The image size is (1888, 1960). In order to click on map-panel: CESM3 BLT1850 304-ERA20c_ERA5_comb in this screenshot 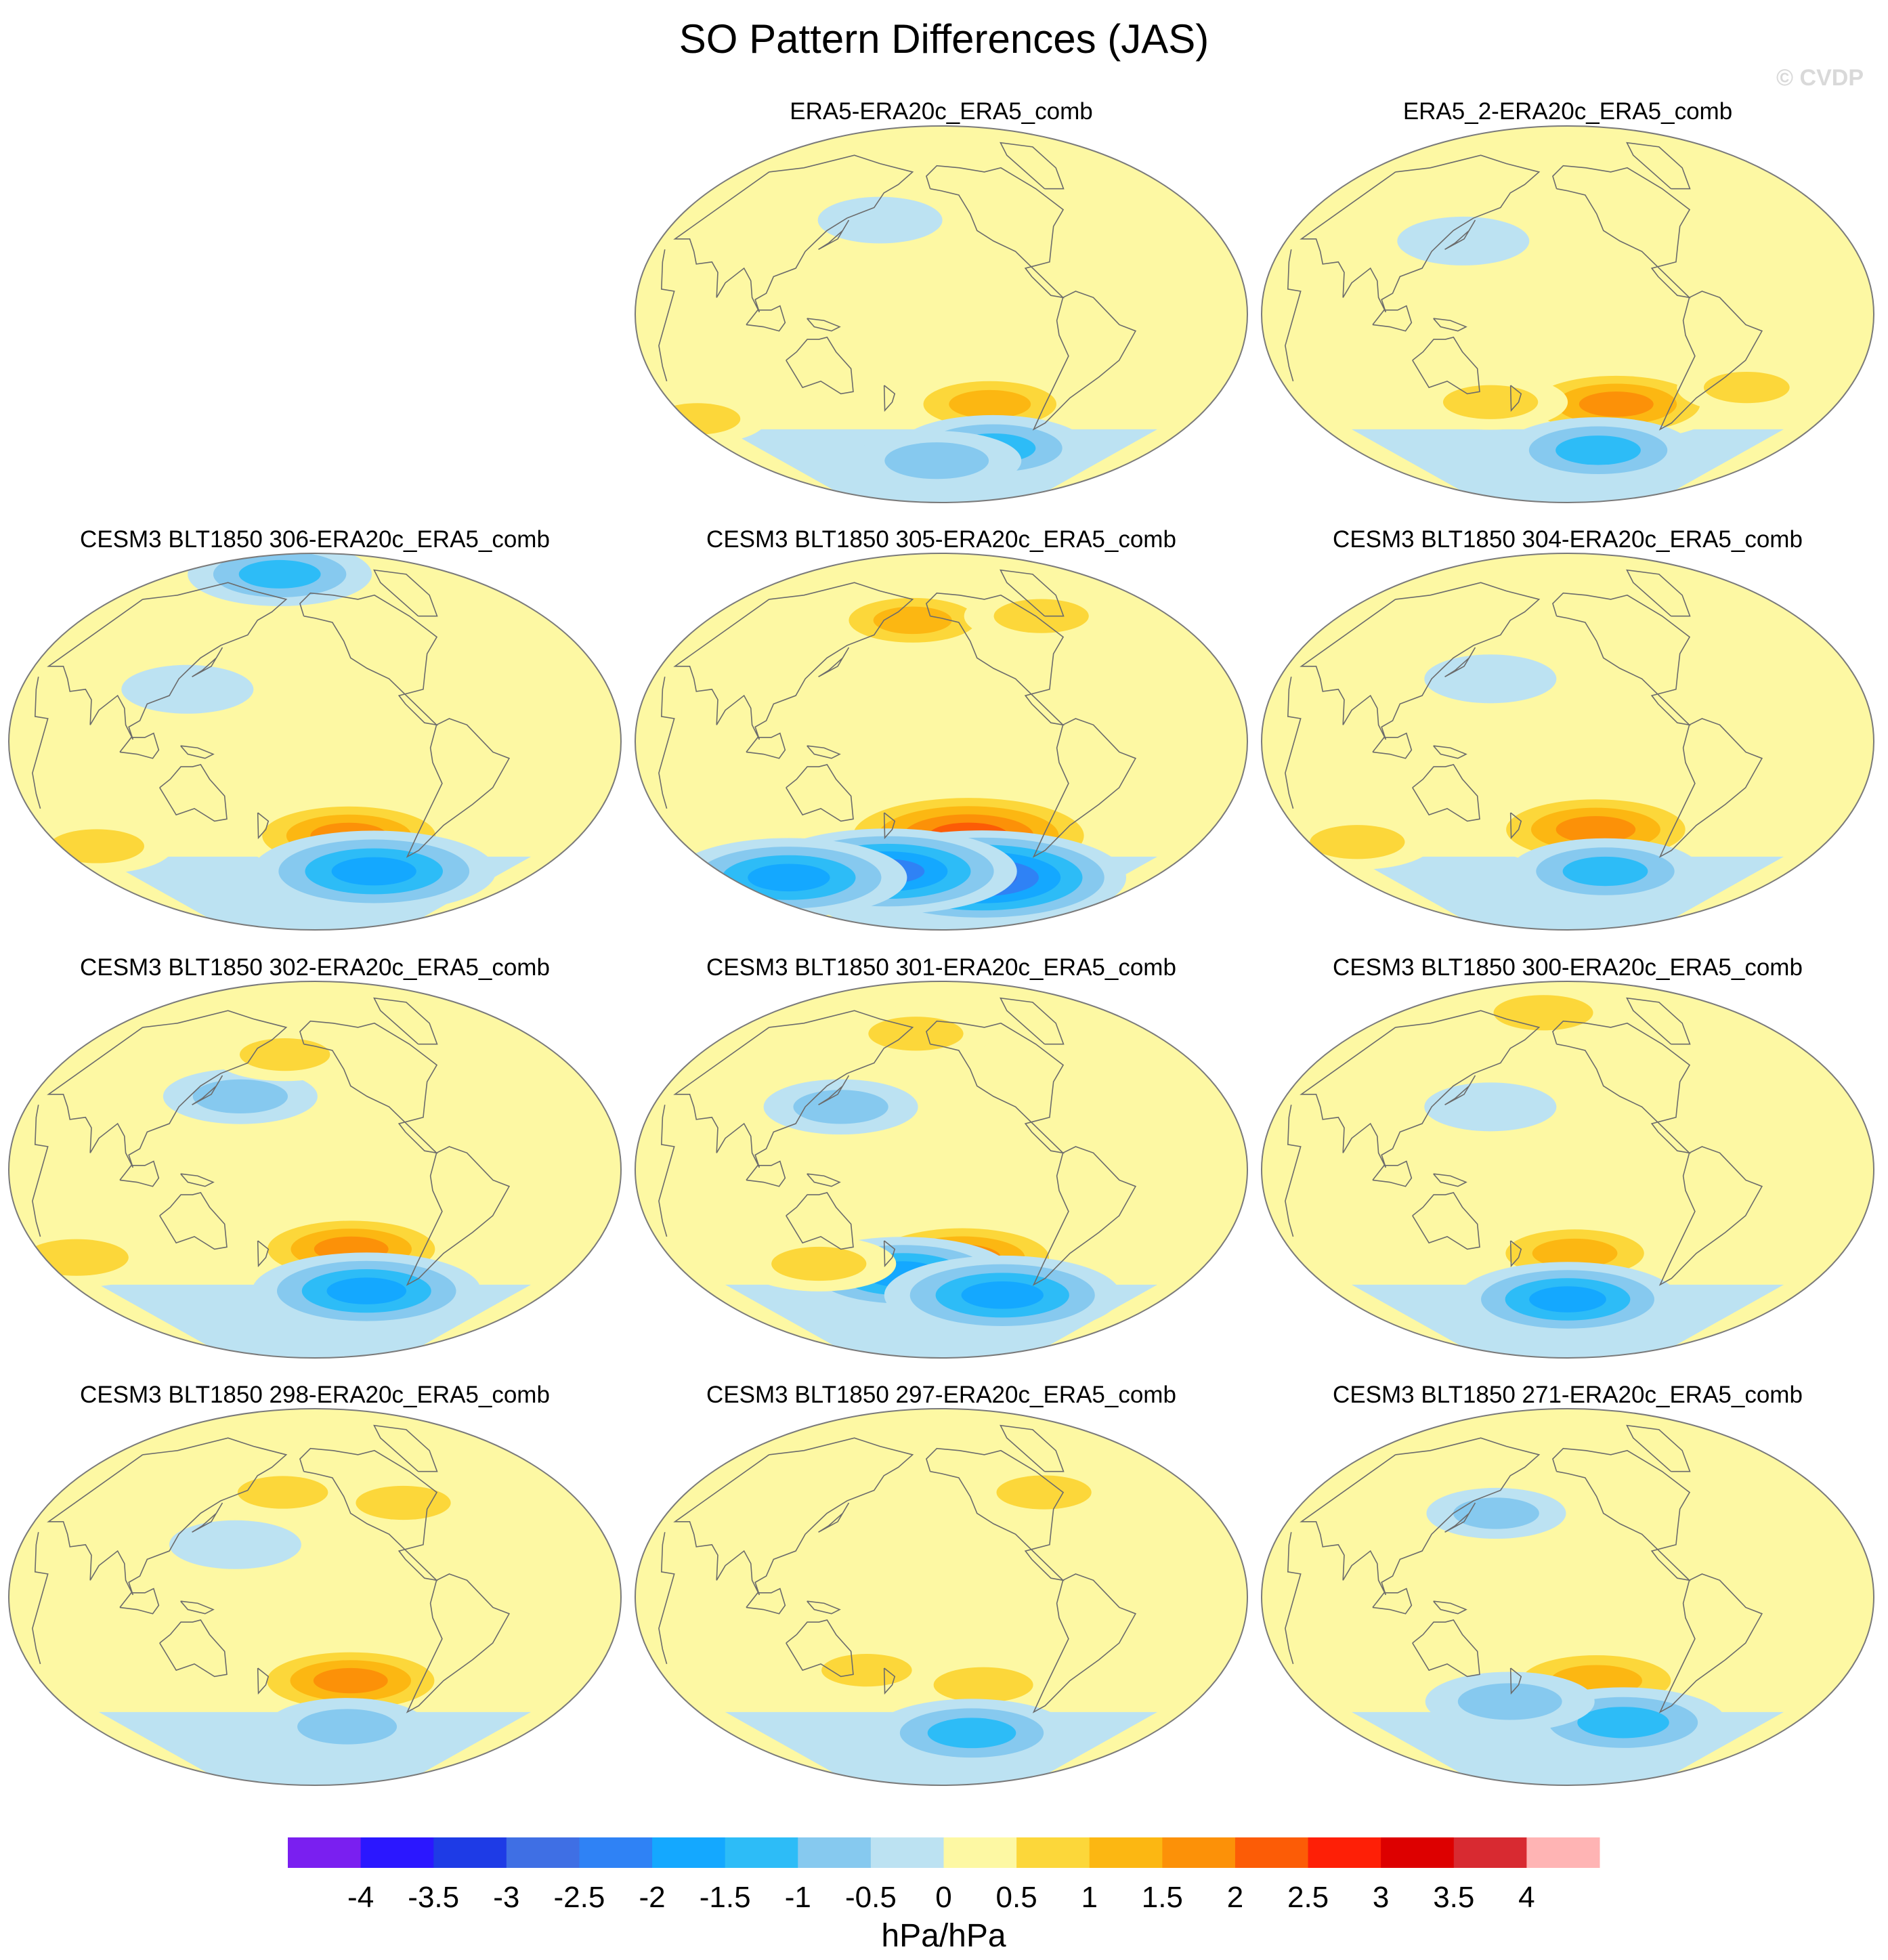, I will do `click(1568, 728)`.